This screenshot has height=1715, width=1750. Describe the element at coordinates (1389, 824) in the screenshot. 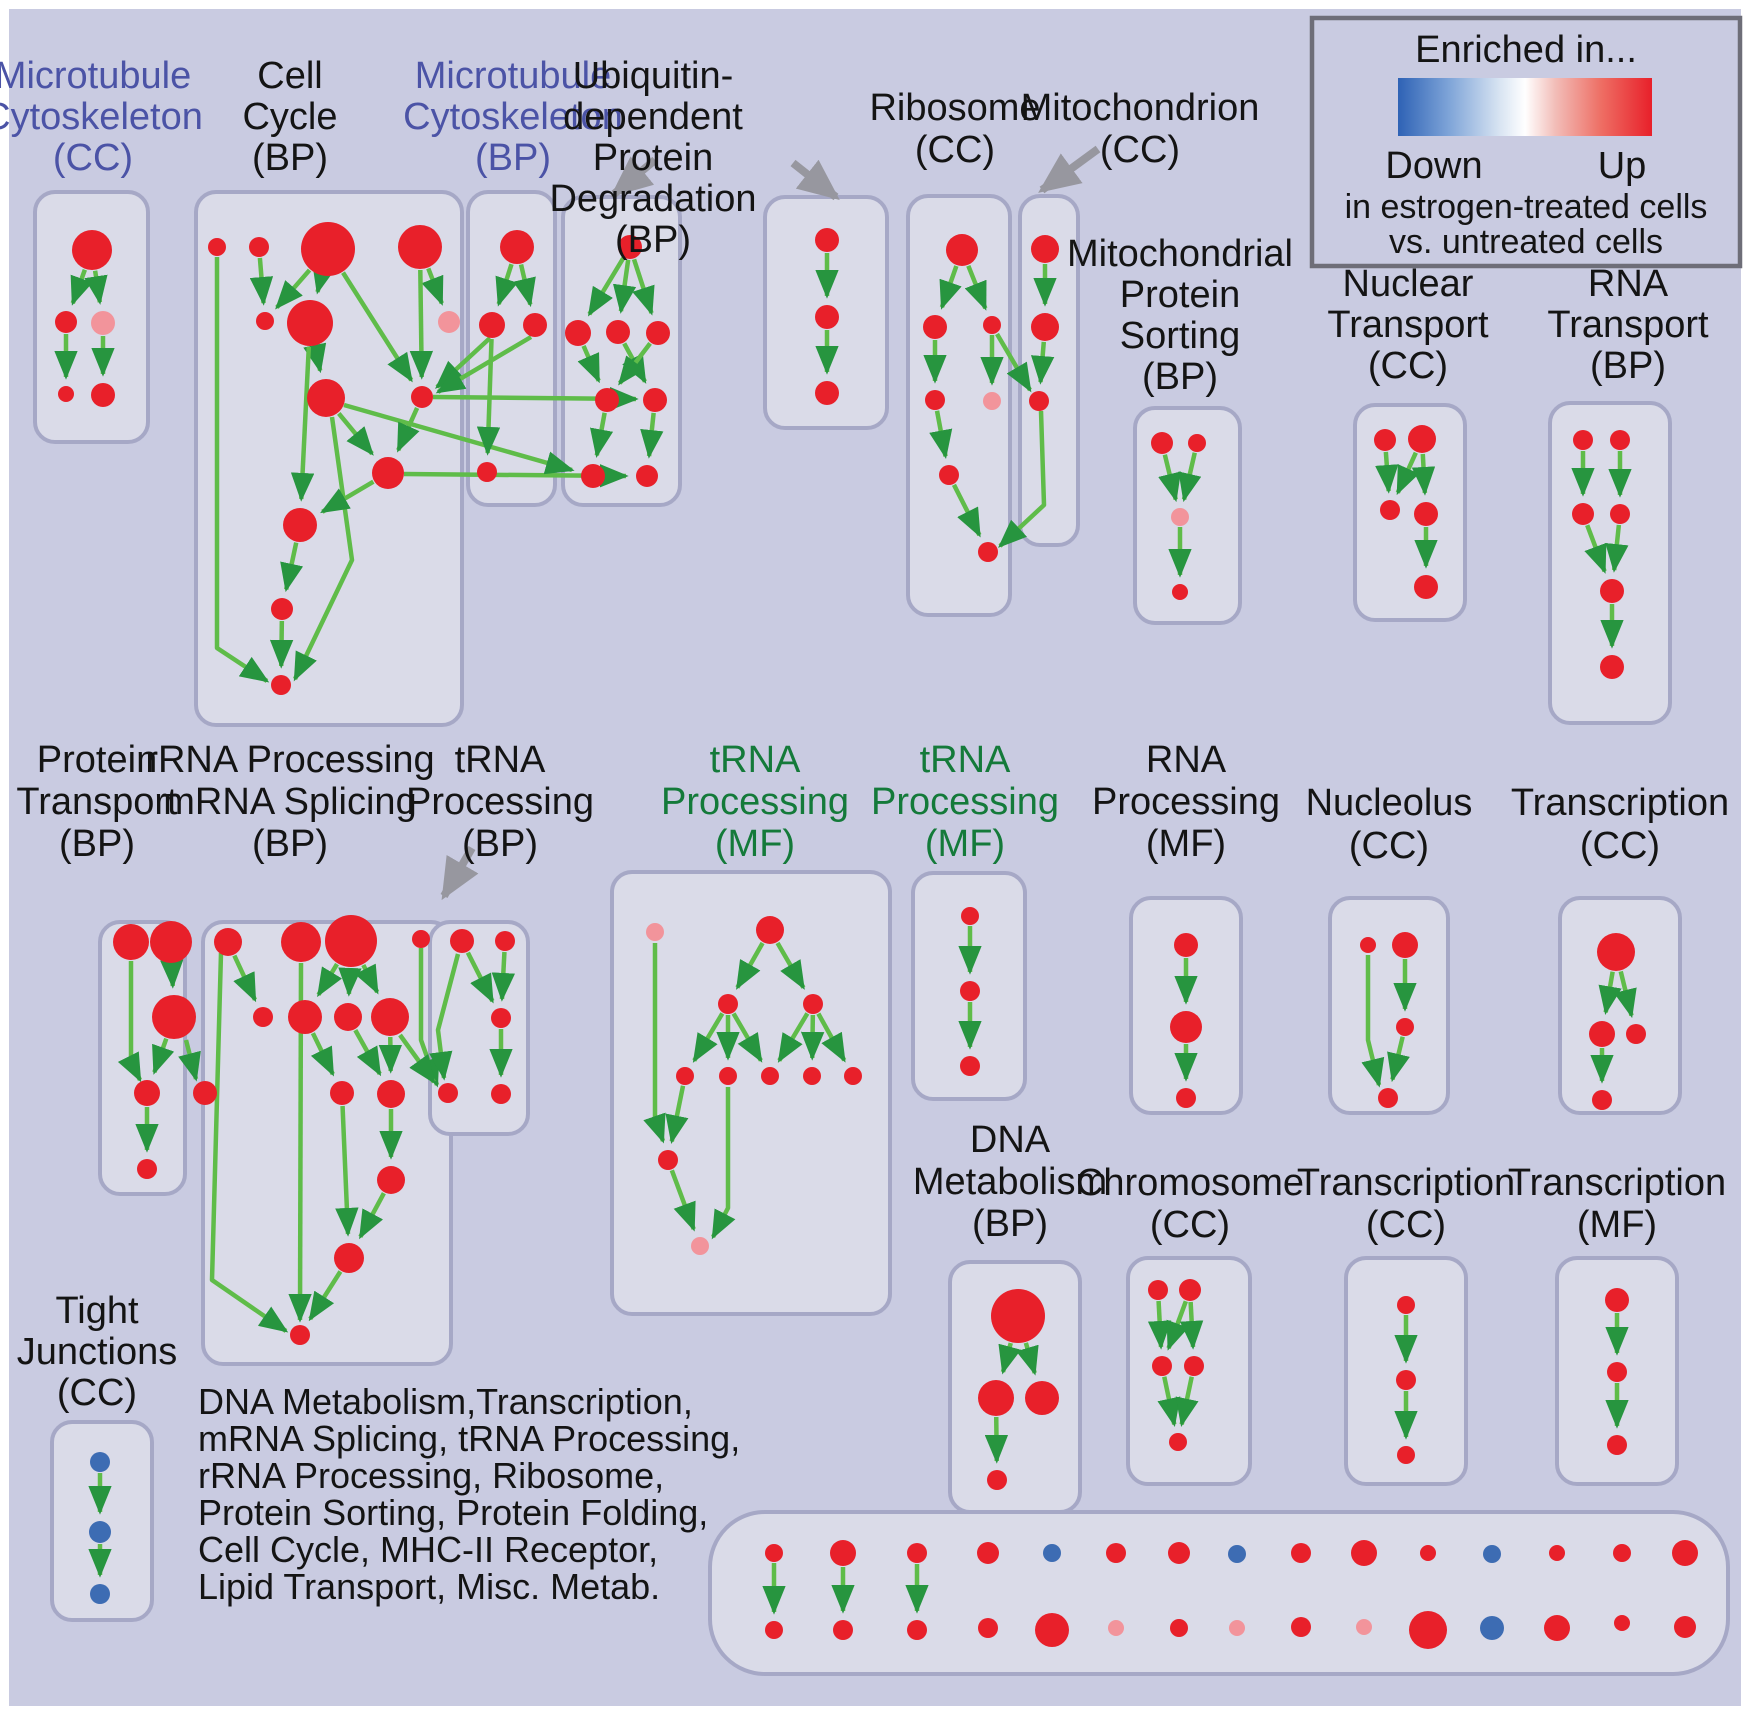

I see `cluster-label-15: Nucleolus (CC)` at that location.